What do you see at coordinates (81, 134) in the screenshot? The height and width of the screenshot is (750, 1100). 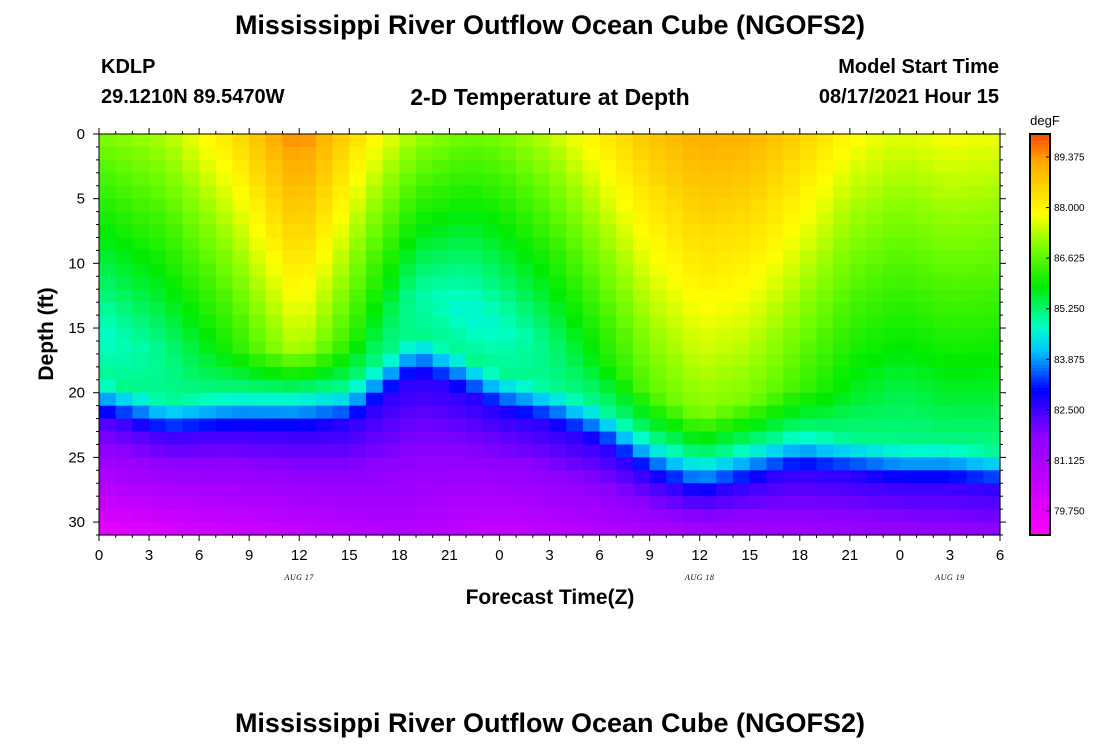 I see `y-tick-label: 0` at bounding box center [81, 134].